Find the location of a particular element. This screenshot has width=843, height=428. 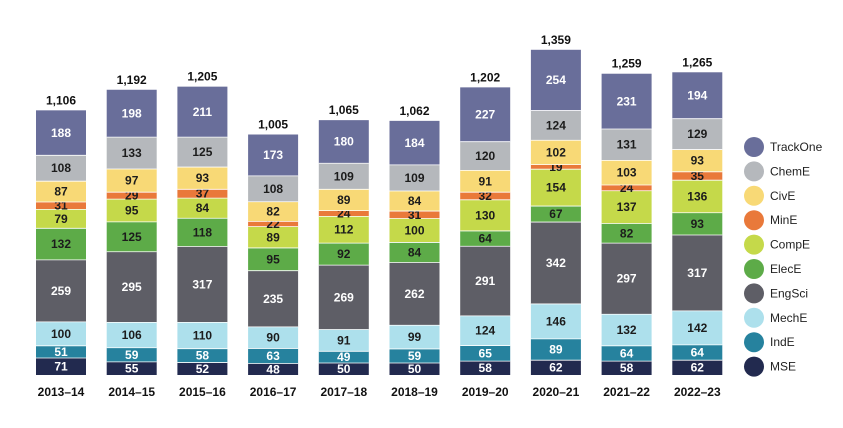

data-label-cive-2016-17: 82 is located at coordinates (273, 212).